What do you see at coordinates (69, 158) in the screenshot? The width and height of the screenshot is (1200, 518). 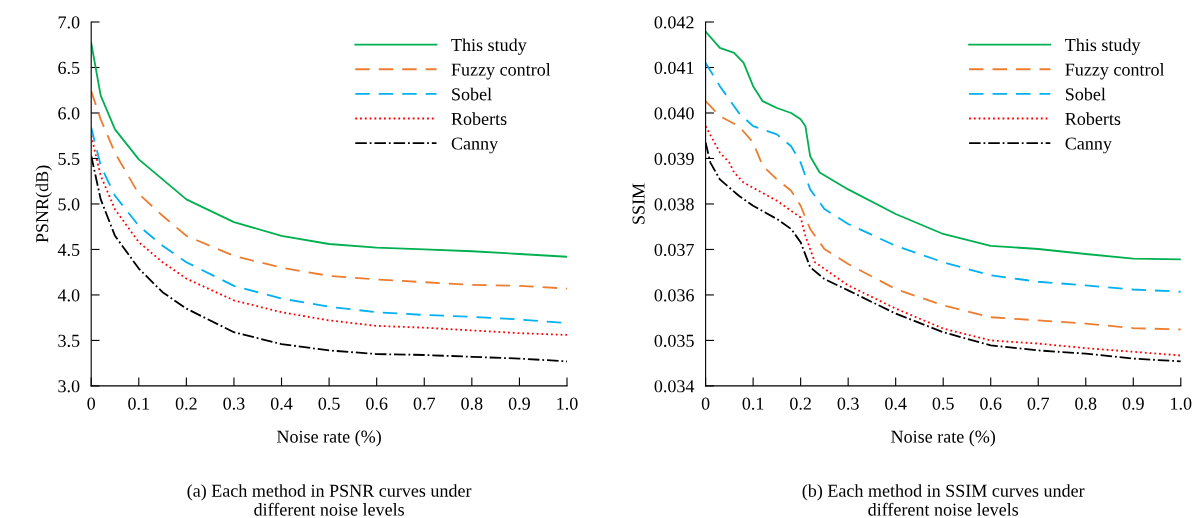 I see `y-tick-label: 5.5` at bounding box center [69, 158].